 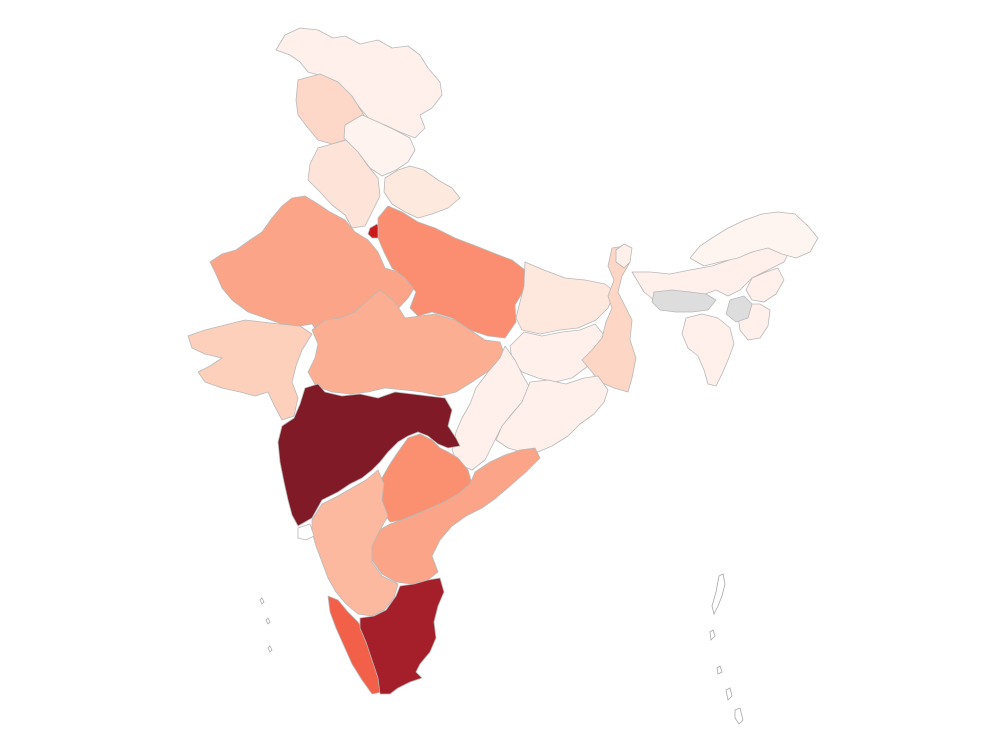 I want to click on region-uttarakhand, so click(x=422, y=192).